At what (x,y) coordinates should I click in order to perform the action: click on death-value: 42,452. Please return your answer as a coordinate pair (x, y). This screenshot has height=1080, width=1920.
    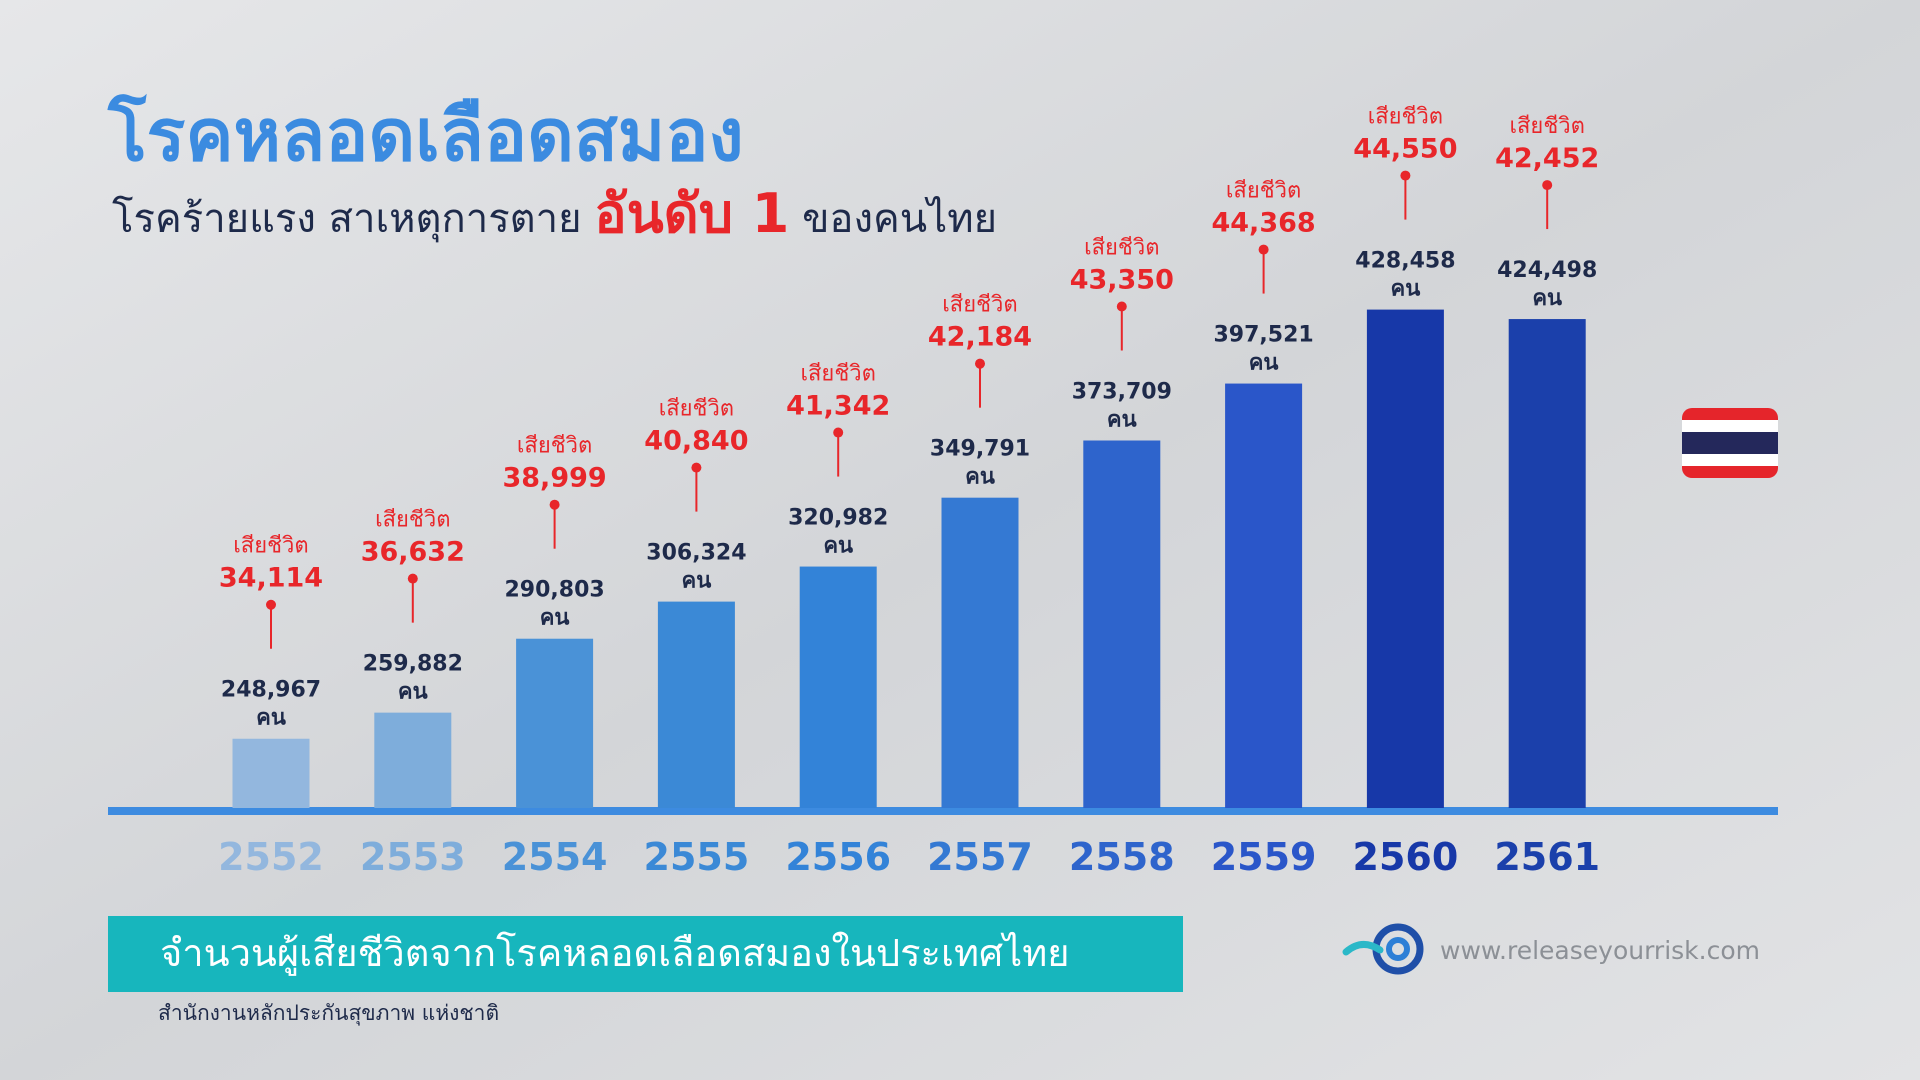
    Looking at the image, I should click on (1547, 158).